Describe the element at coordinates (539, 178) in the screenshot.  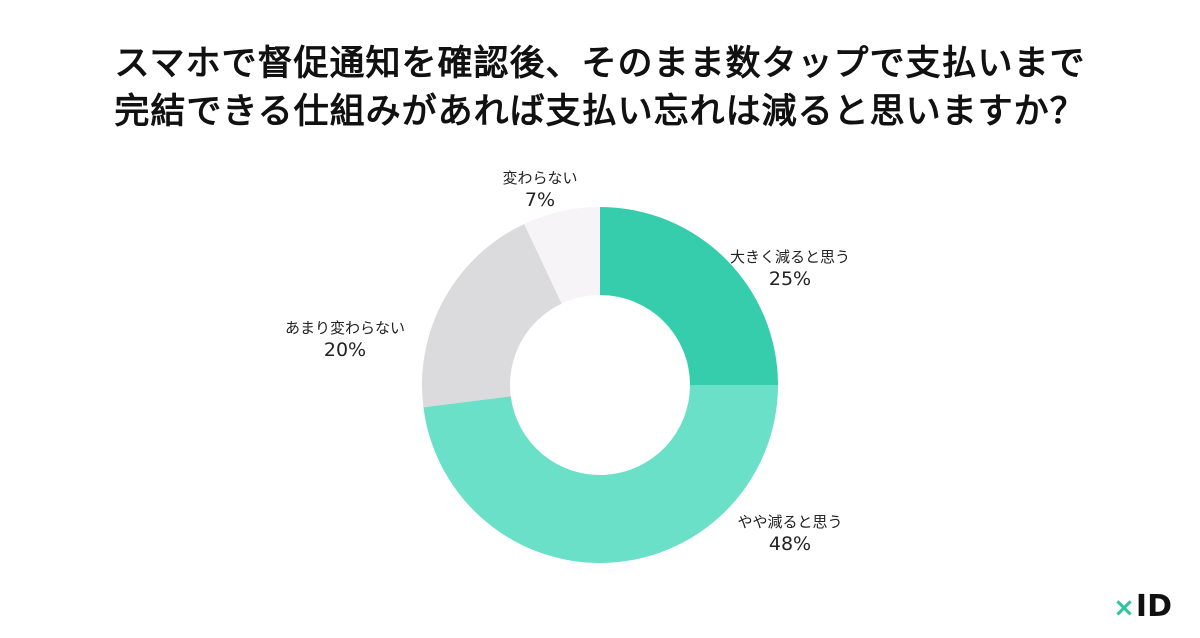
I see `slice-label-4: 変わらない` at that location.